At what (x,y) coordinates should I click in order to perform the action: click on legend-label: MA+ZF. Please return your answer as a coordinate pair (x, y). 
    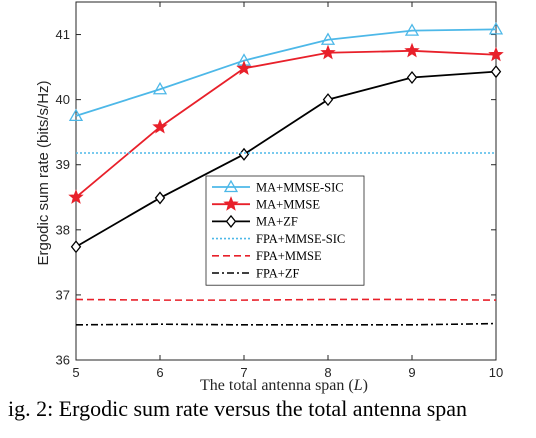
    Looking at the image, I should click on (277, 222).